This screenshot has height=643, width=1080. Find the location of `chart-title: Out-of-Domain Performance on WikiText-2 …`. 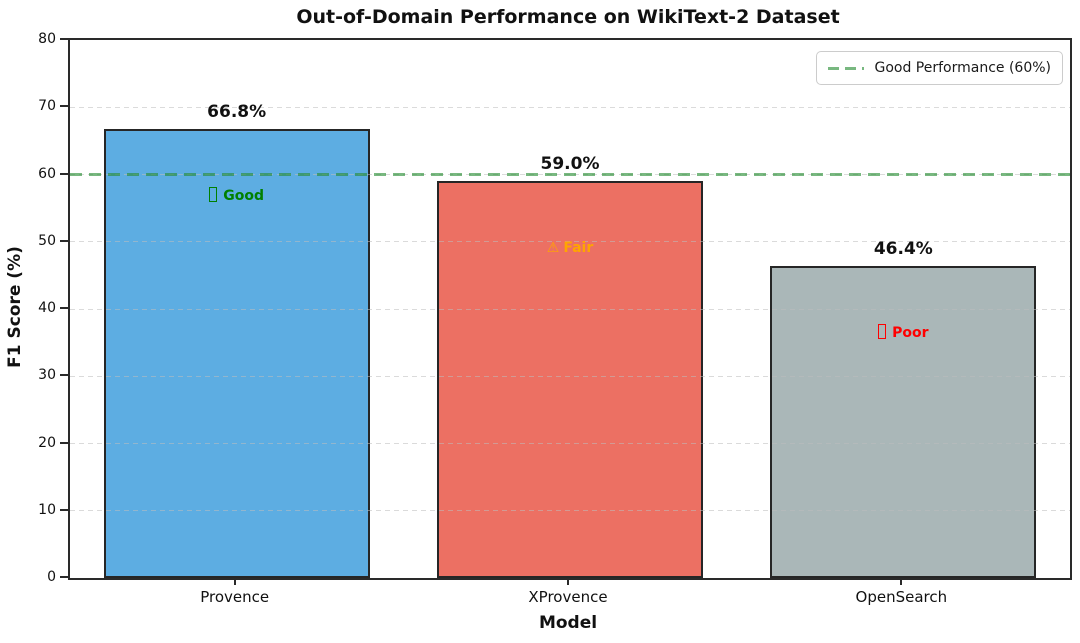

chart-title: Out-of-Domain Performance on WikiText-2 … is located at coordinates (568, 17).